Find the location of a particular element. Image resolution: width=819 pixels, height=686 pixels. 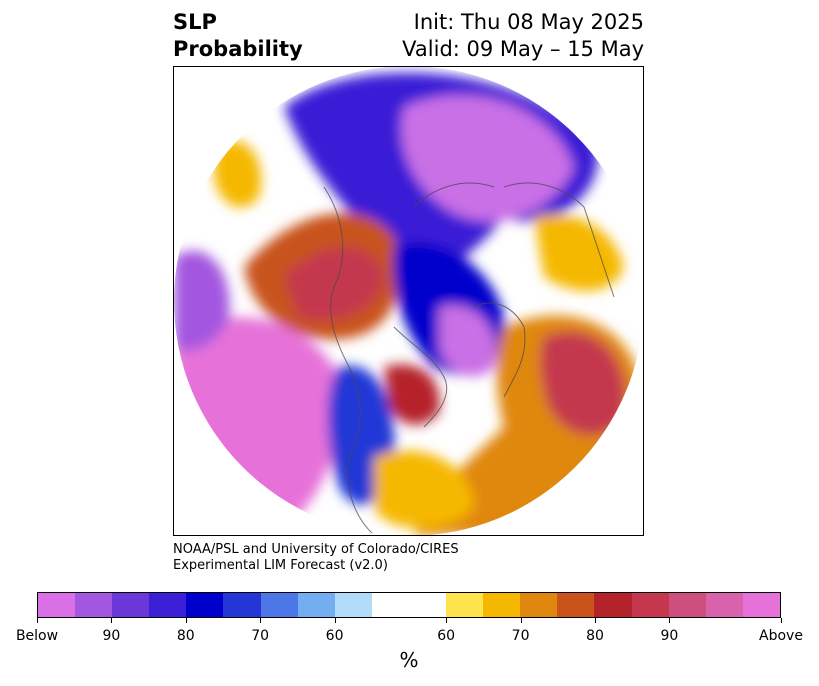

west-below-region is located at coordinates (202, 300).